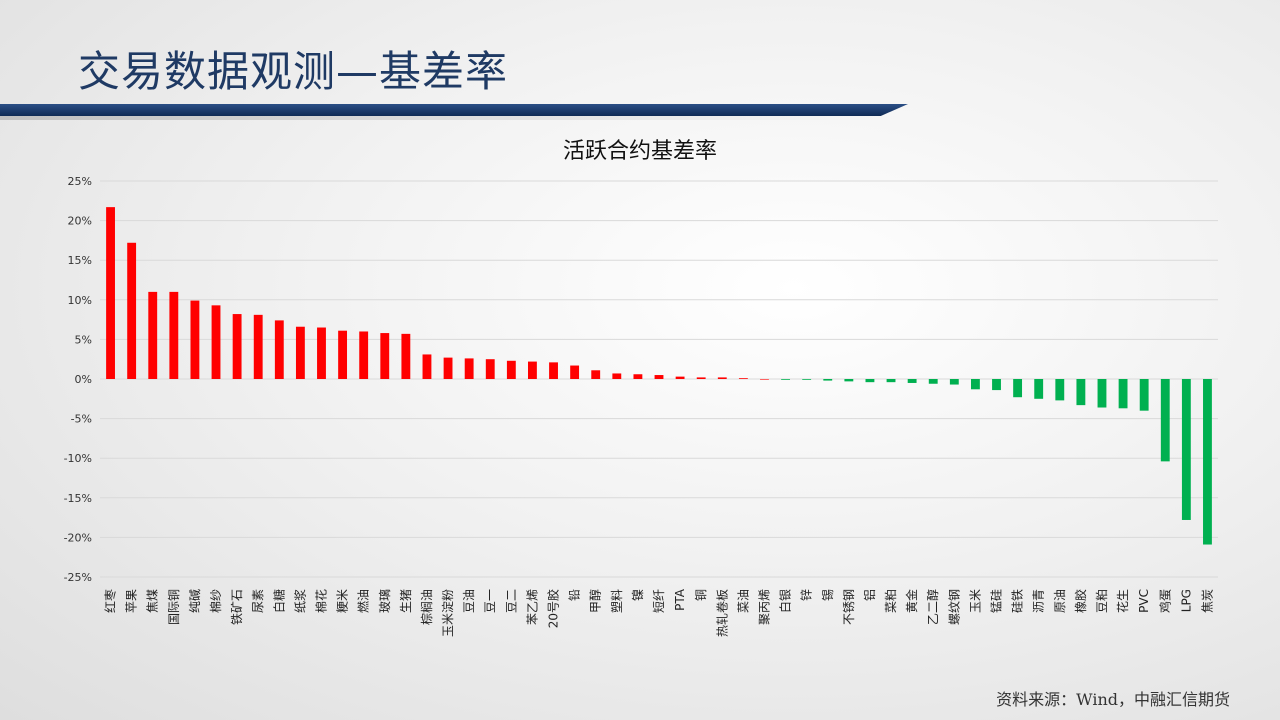 Image resolution: width=1280 pixels, height=720 pixels. What do you see at coordinates (385, 601) in the screenshot?
I see `x-tick-label: 玻璃` at bounding box center [385, 601].